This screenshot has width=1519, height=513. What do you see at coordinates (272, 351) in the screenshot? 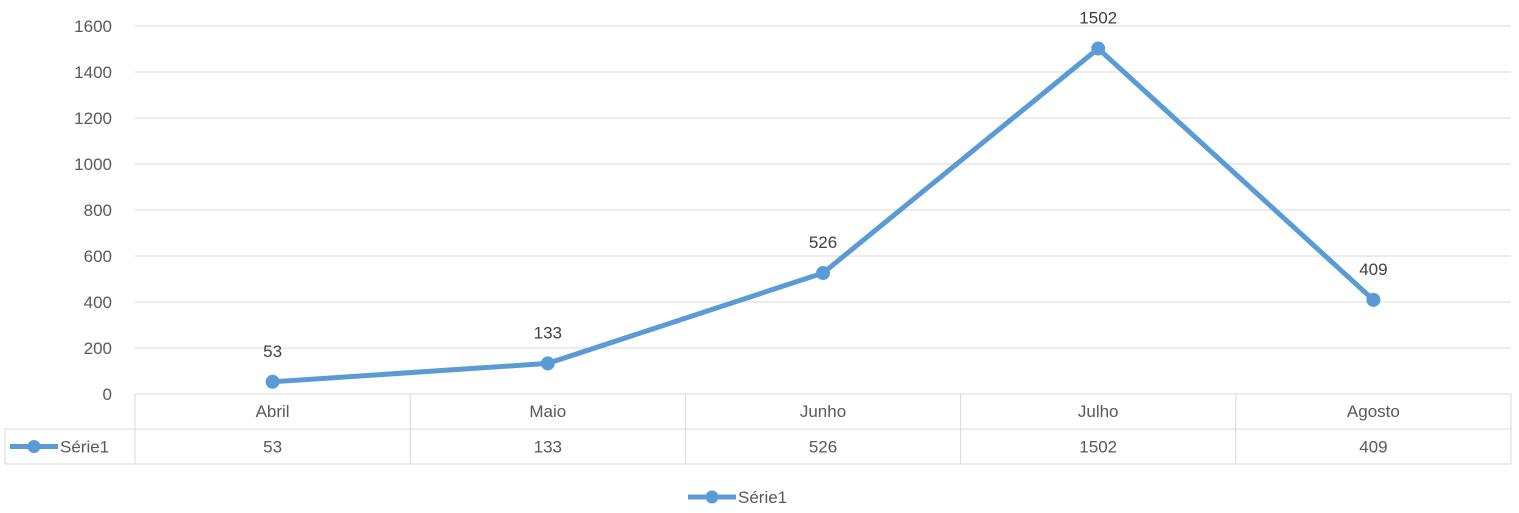
I see `data-label: 53` at bounding box center [272, 351].